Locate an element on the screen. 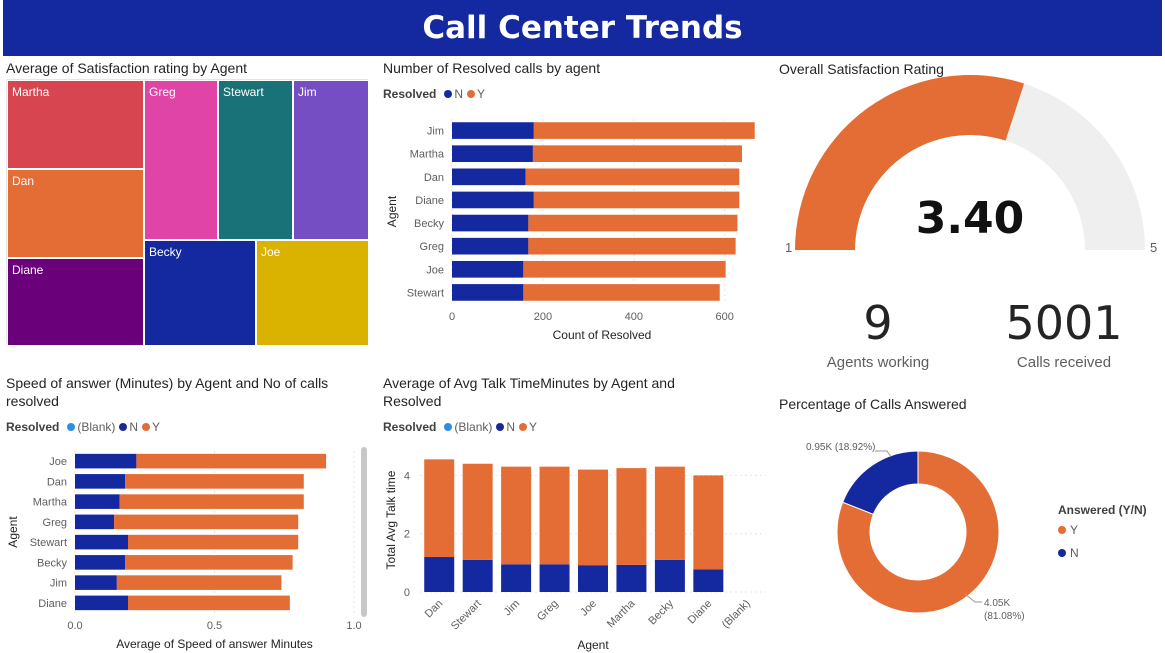 The width and height of the screenshot is (1165, 653). x-tick-label: Greg is located at coordinates (548, 611).